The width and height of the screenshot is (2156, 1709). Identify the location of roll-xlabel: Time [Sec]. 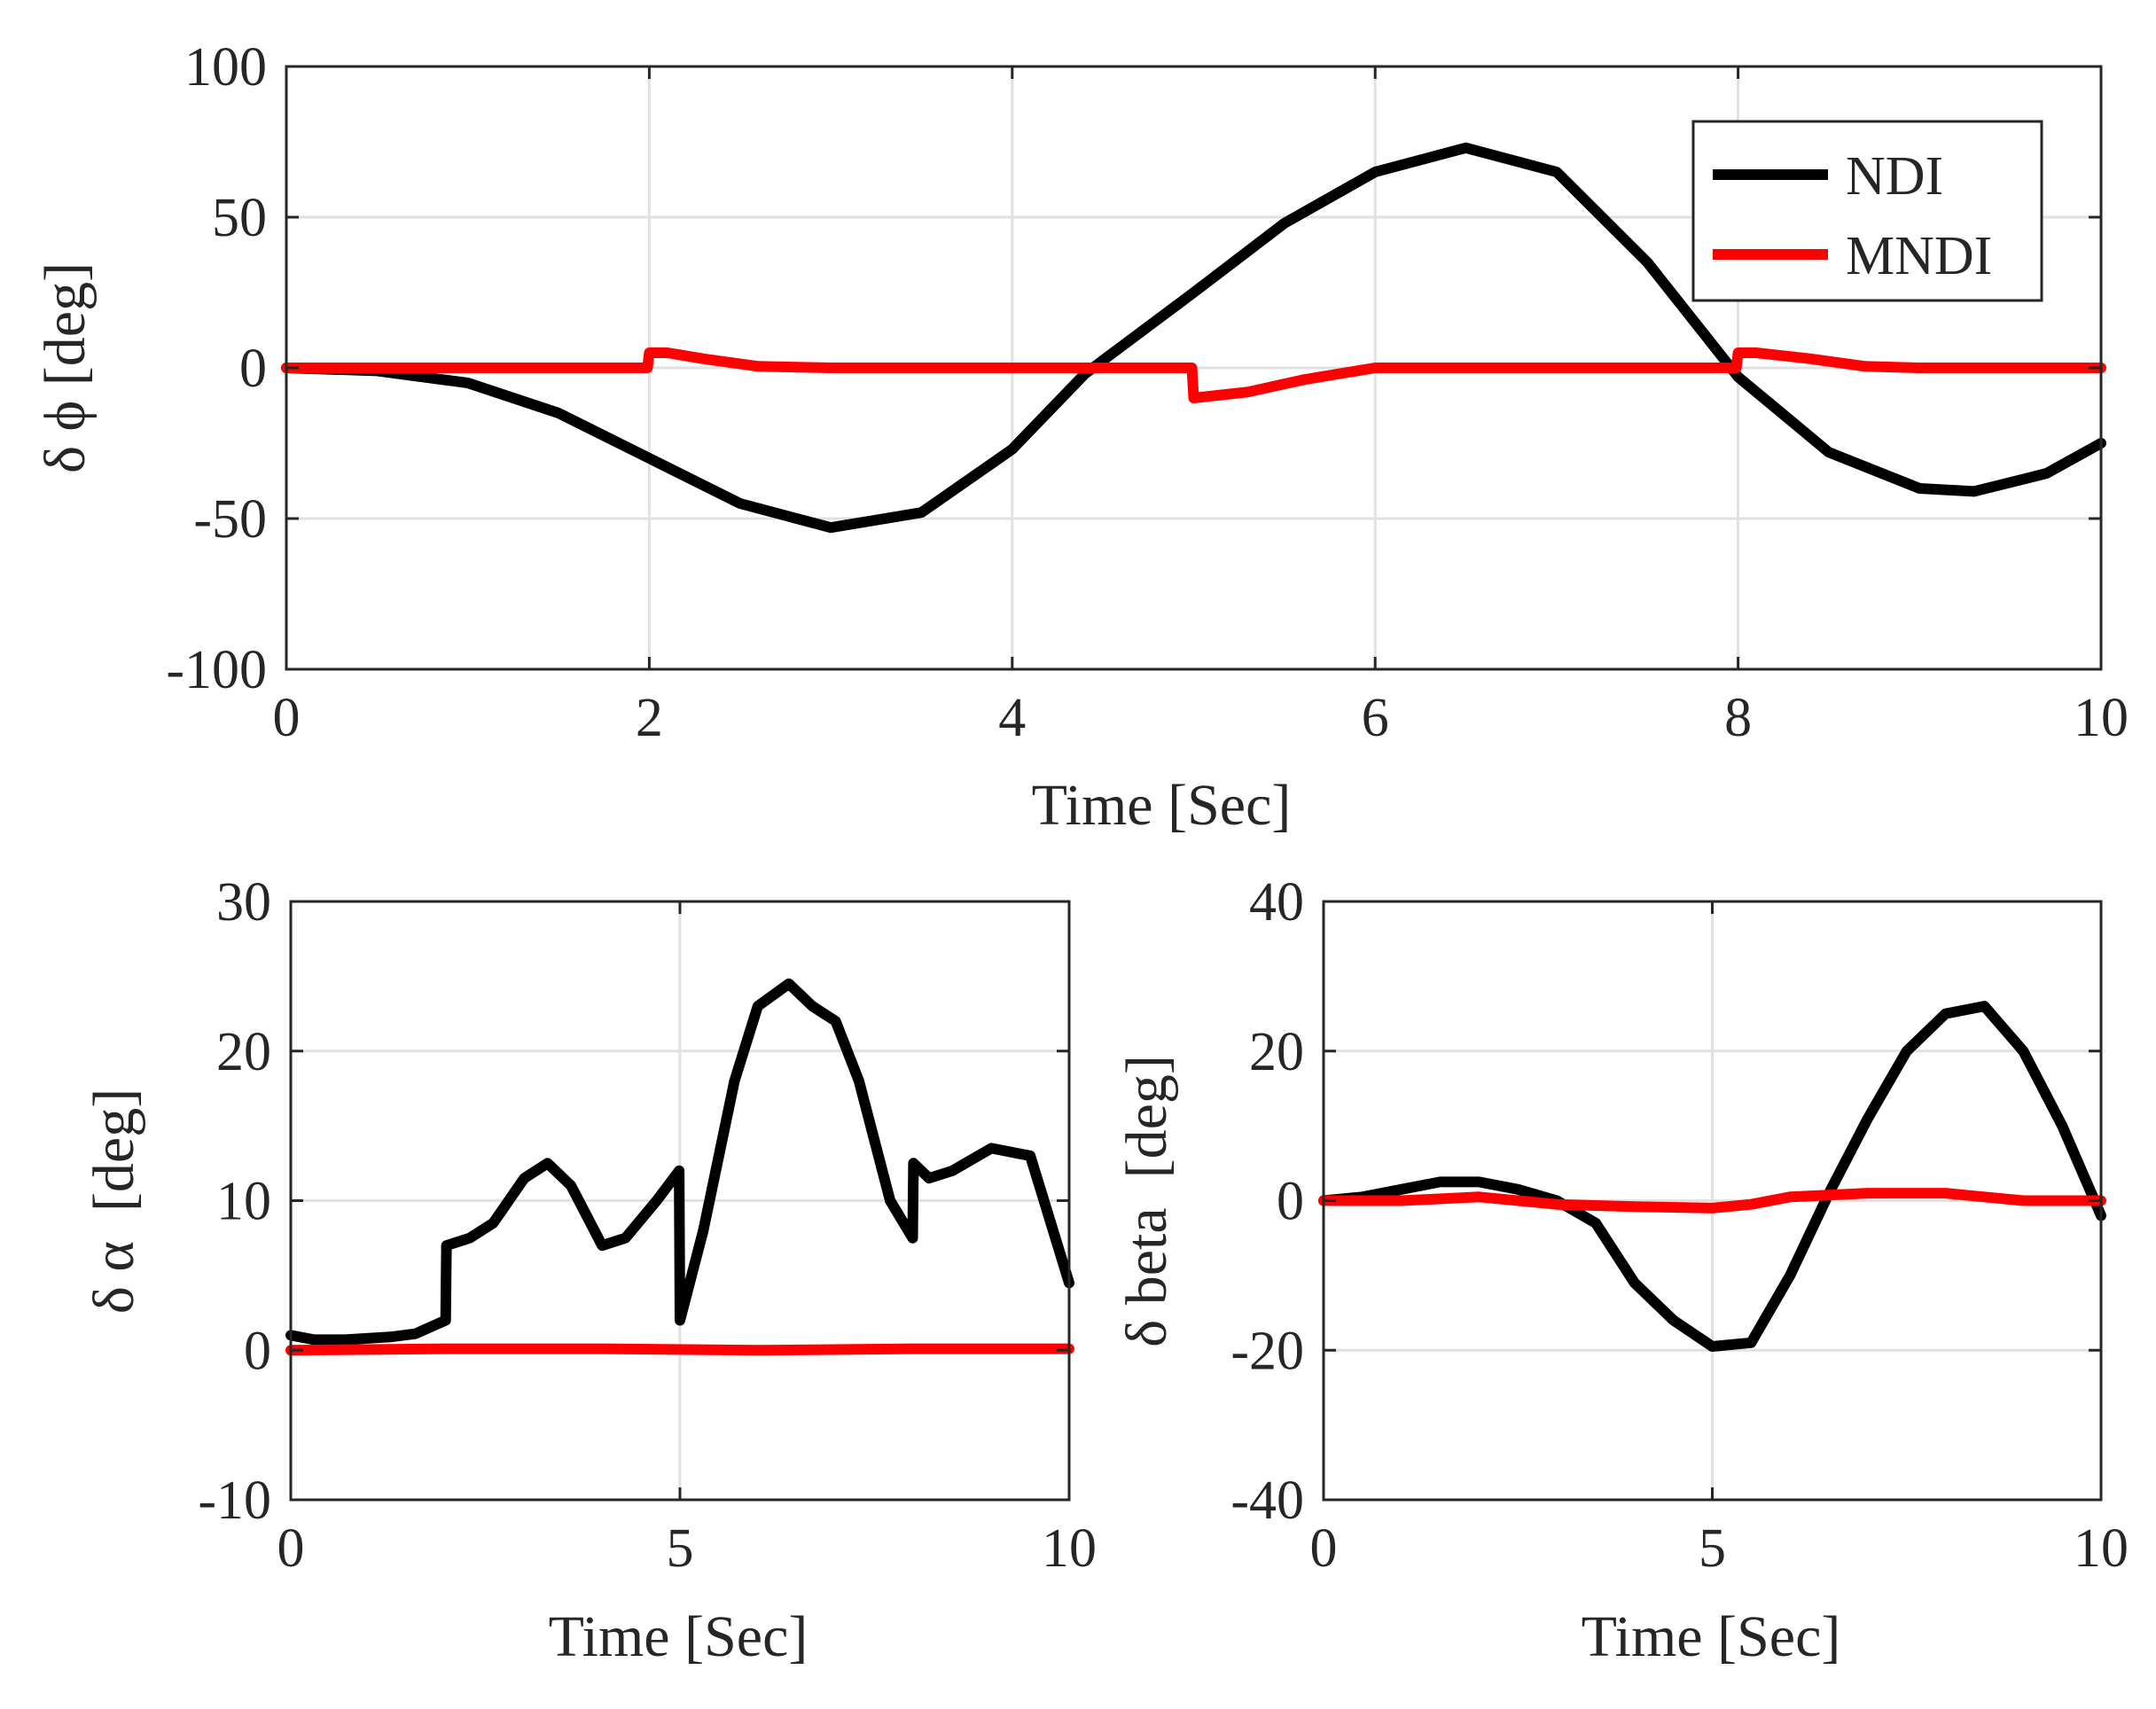
(1162, 805).